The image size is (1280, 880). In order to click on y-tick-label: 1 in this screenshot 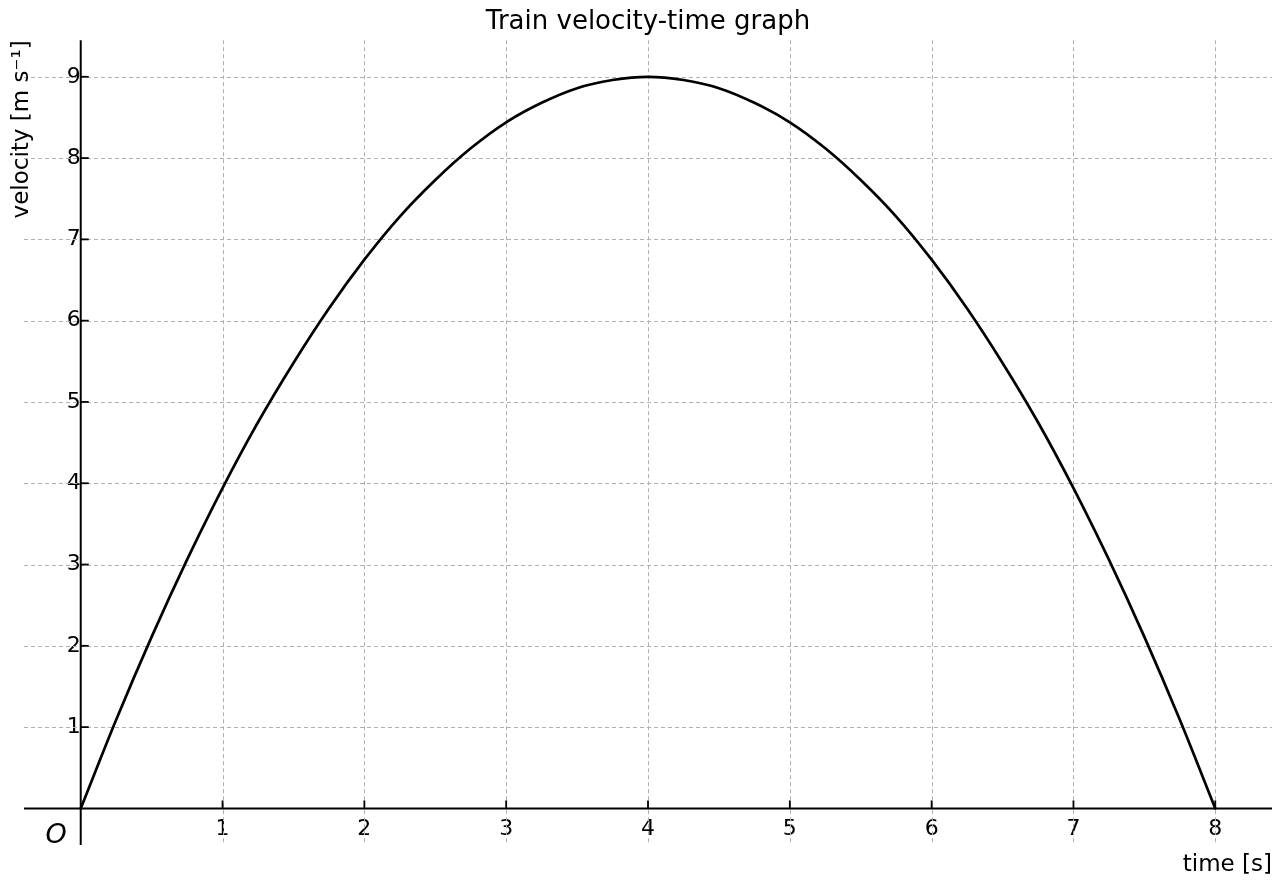, I will do `click(73, 725)`.